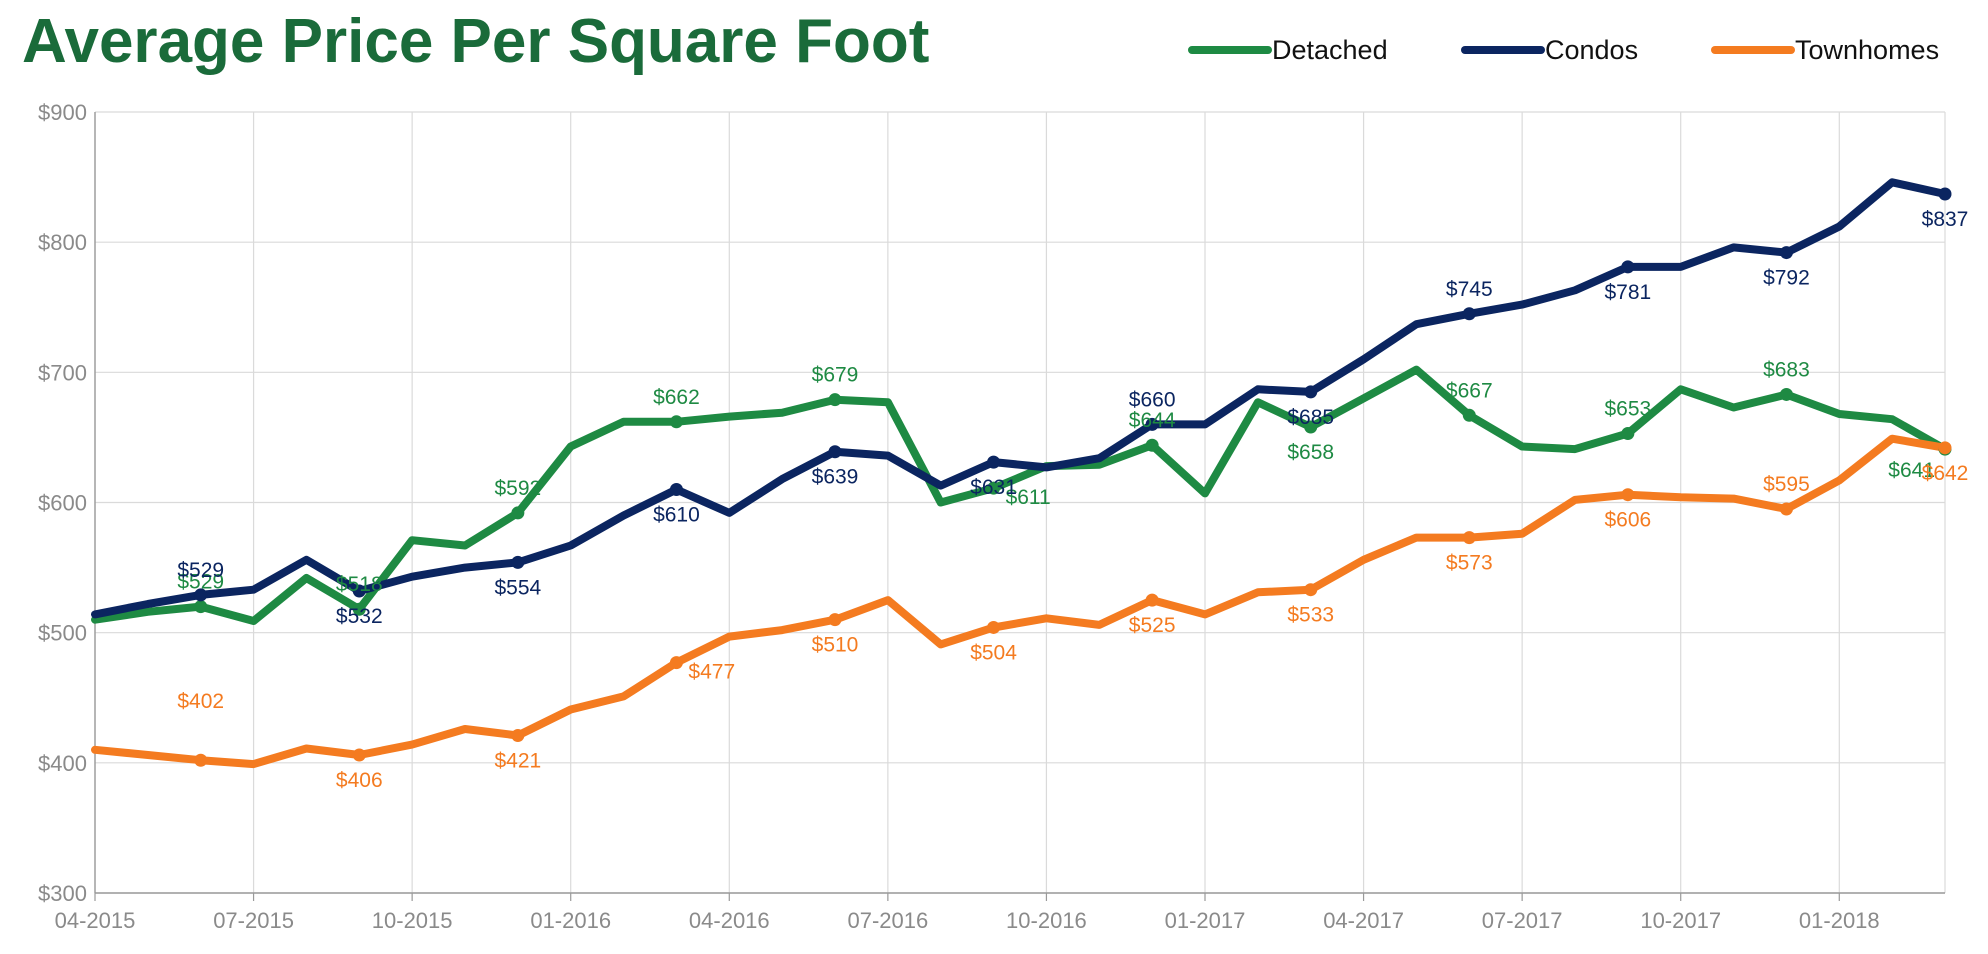  Describe the element at coordinates (1627, 292) in the screenshot. I see `data-label: $781` at that location.